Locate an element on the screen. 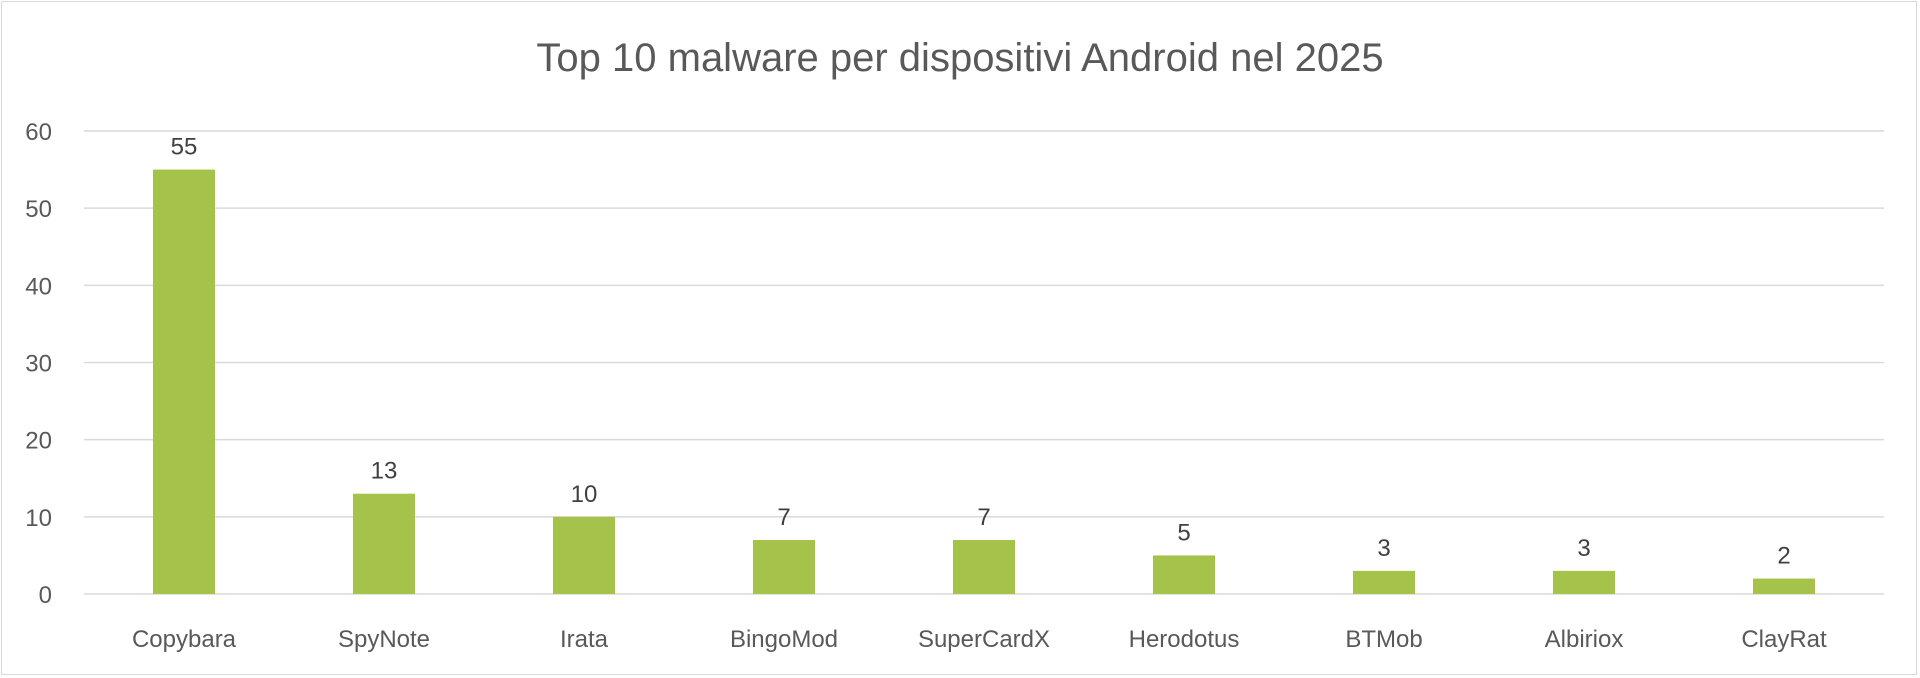 The image size is (1920, 678). bar-copybara is located at coordinates (184, 382).